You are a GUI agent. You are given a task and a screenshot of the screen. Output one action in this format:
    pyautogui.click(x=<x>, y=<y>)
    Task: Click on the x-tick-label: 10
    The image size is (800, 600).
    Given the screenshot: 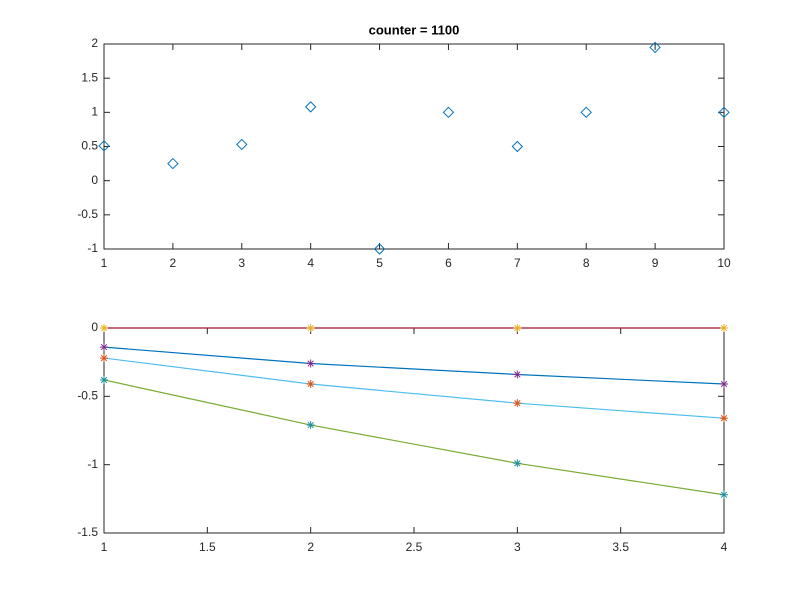 What is the action you would take?
    pyautogui.click(x=724, y=263)
    